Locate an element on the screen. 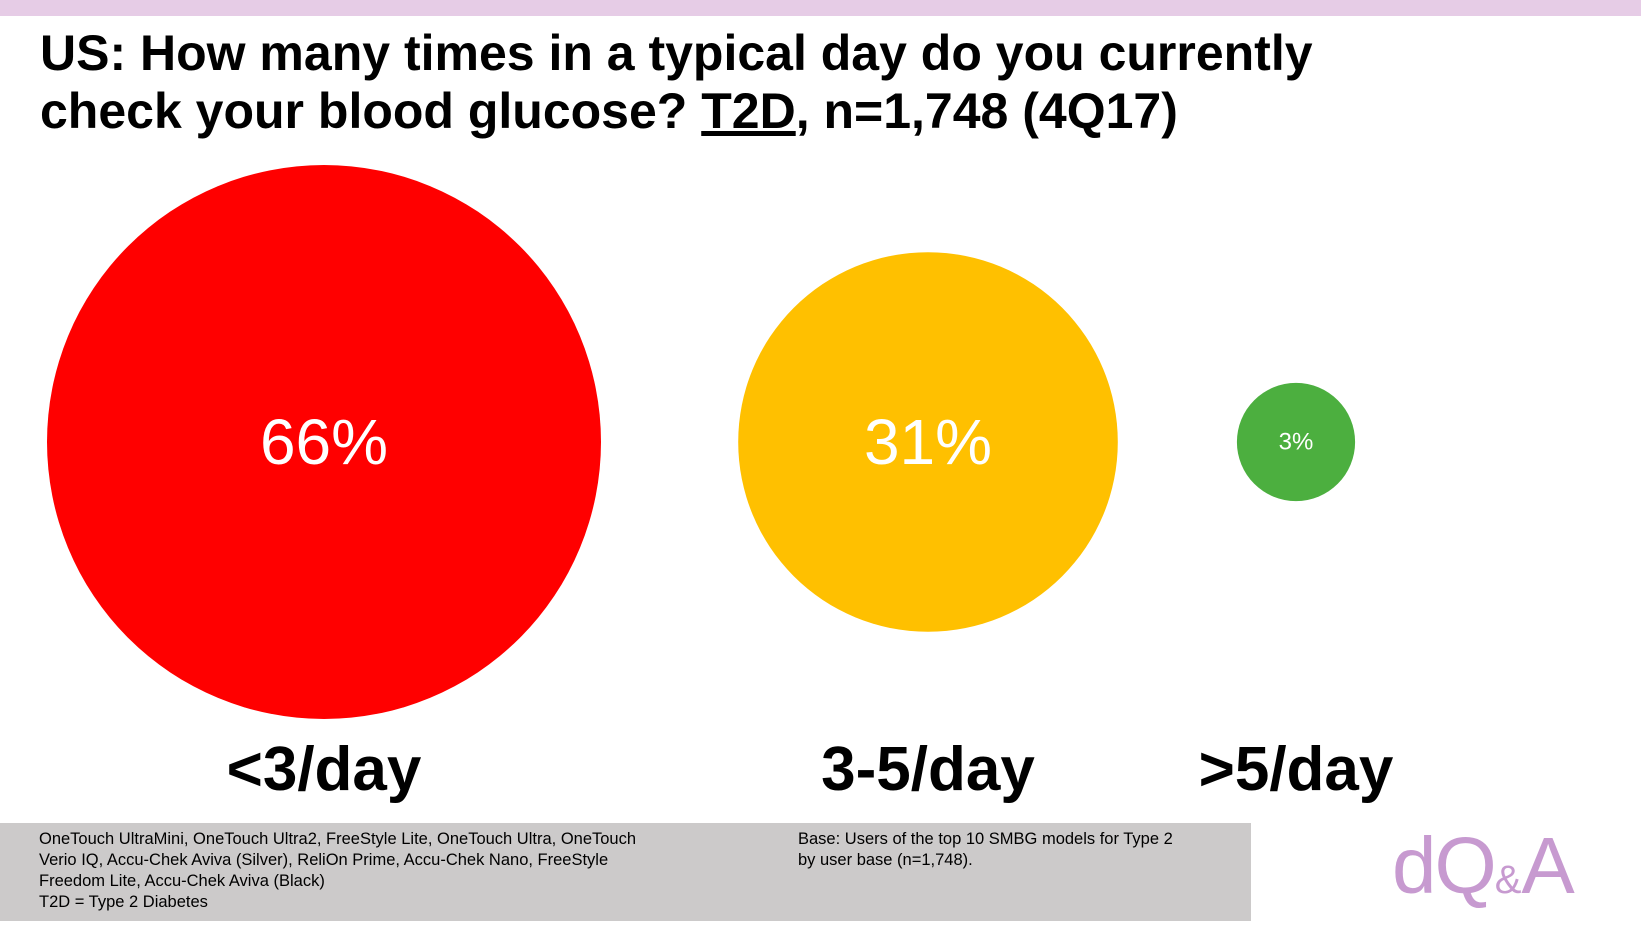 This screenshot has width=1641, height=929. bubble-value-label: 3% is located at coordinates (1296, 442).